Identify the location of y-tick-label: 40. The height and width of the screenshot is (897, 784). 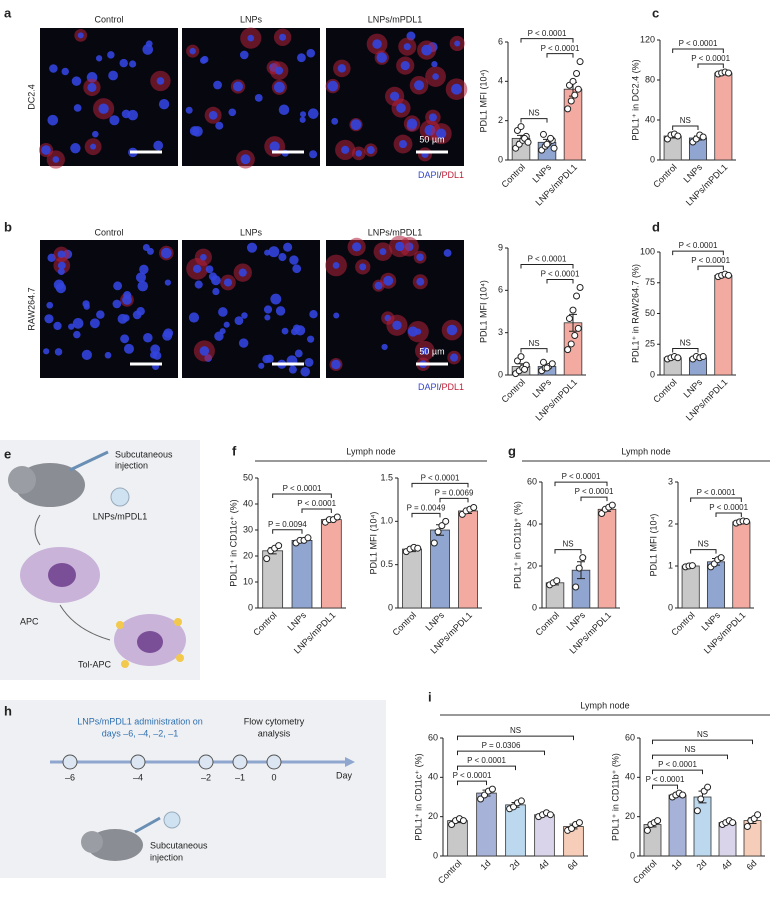
(433, 777).